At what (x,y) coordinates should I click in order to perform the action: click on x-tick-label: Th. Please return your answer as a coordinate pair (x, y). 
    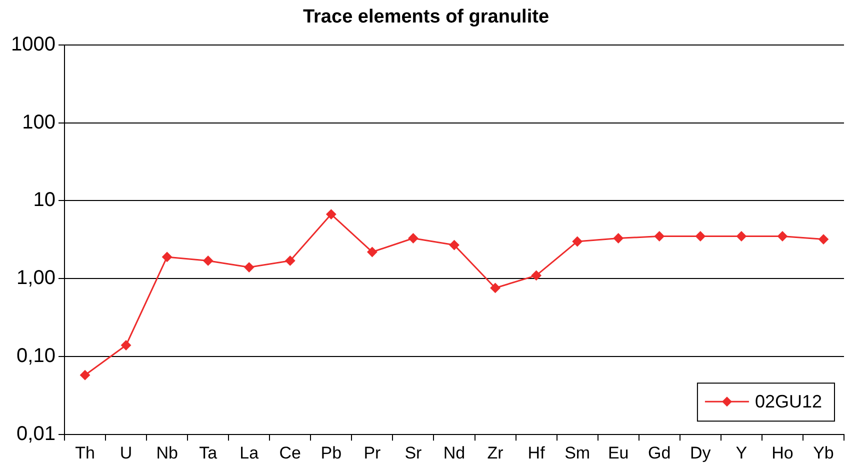
    Looking at the image, I should click on (85, 452).